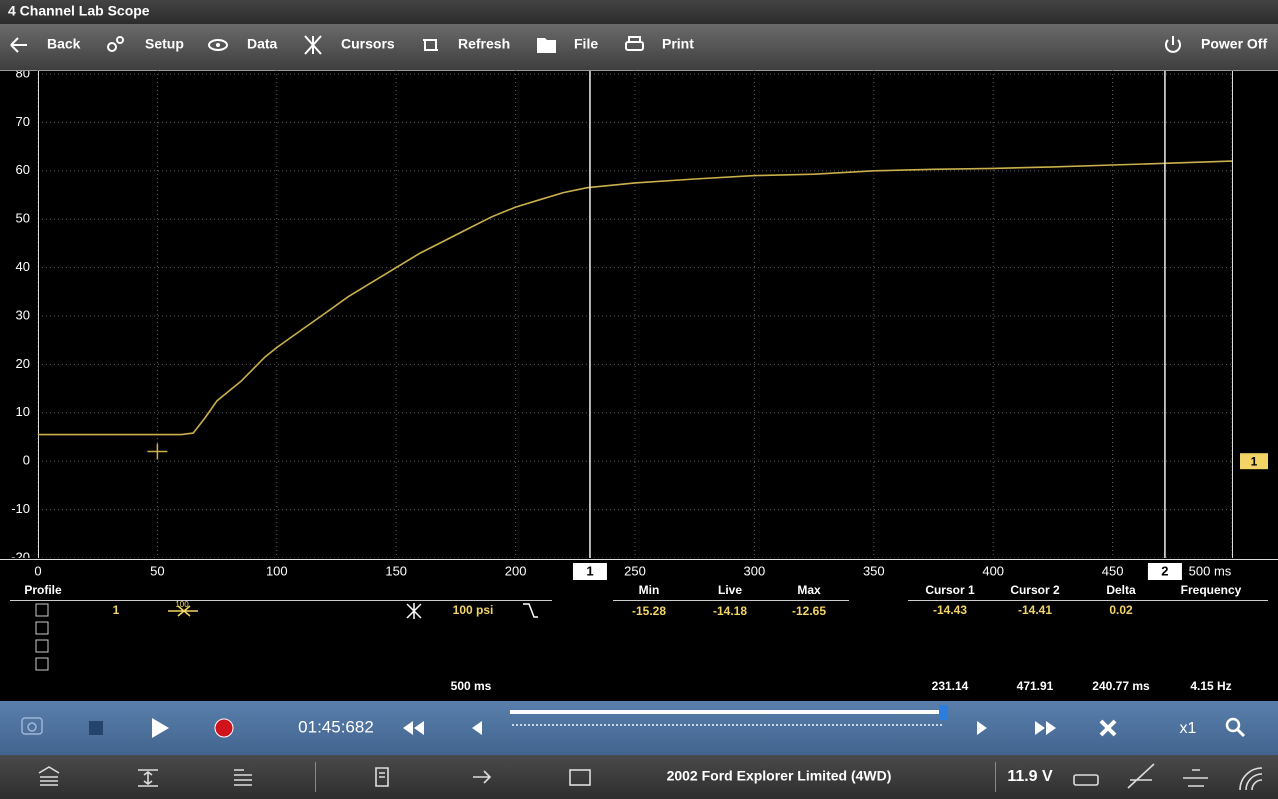  Describe the element at coordinates (950, 686) in the screenshot. I see `cursor-time: 231.14` at that location.